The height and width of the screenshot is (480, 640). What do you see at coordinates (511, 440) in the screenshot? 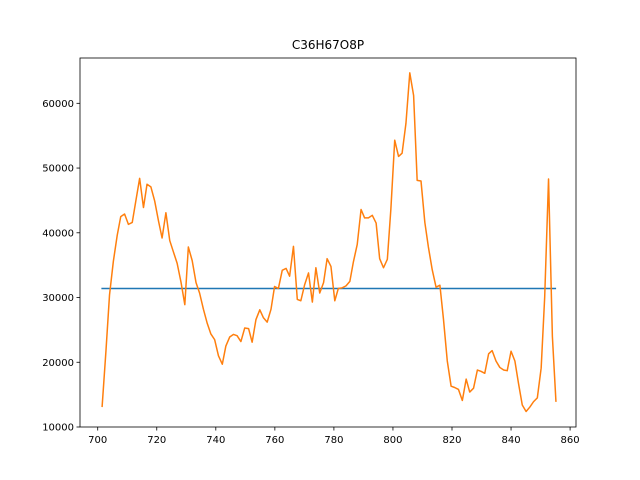
I see `x-tick-label: 840` at bounding box center [511, 440].